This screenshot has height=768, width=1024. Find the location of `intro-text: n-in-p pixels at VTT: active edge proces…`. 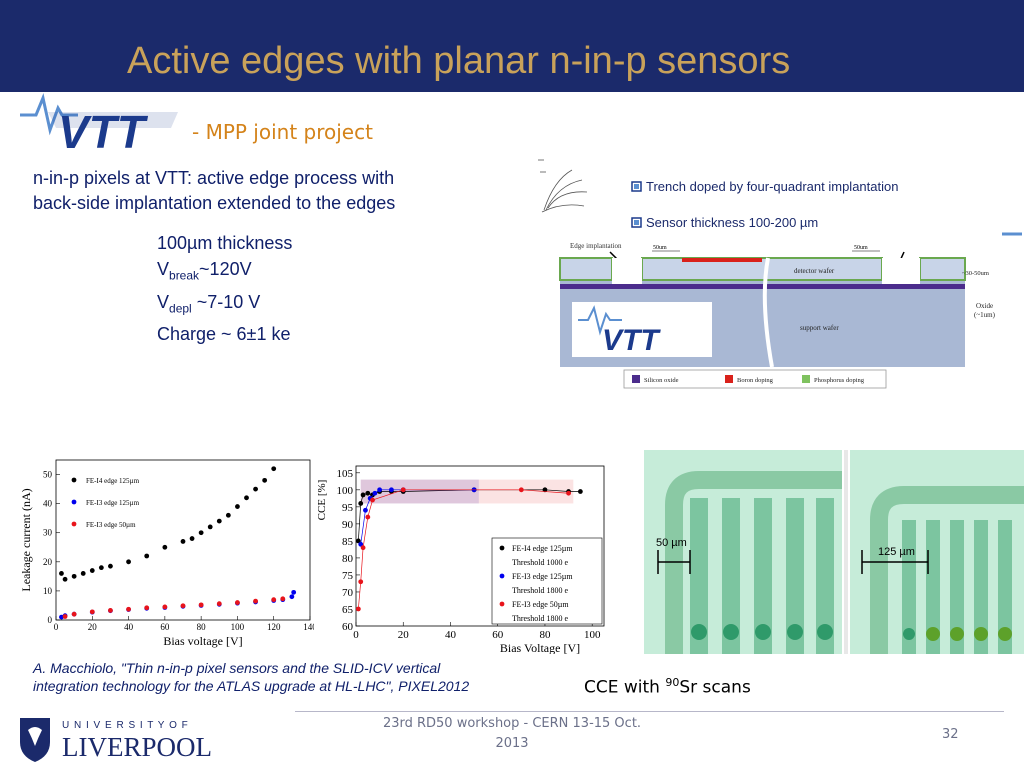

intro-text: n-in-p pixels at VTT: active edge proces… is located at coordinates (214, 191).